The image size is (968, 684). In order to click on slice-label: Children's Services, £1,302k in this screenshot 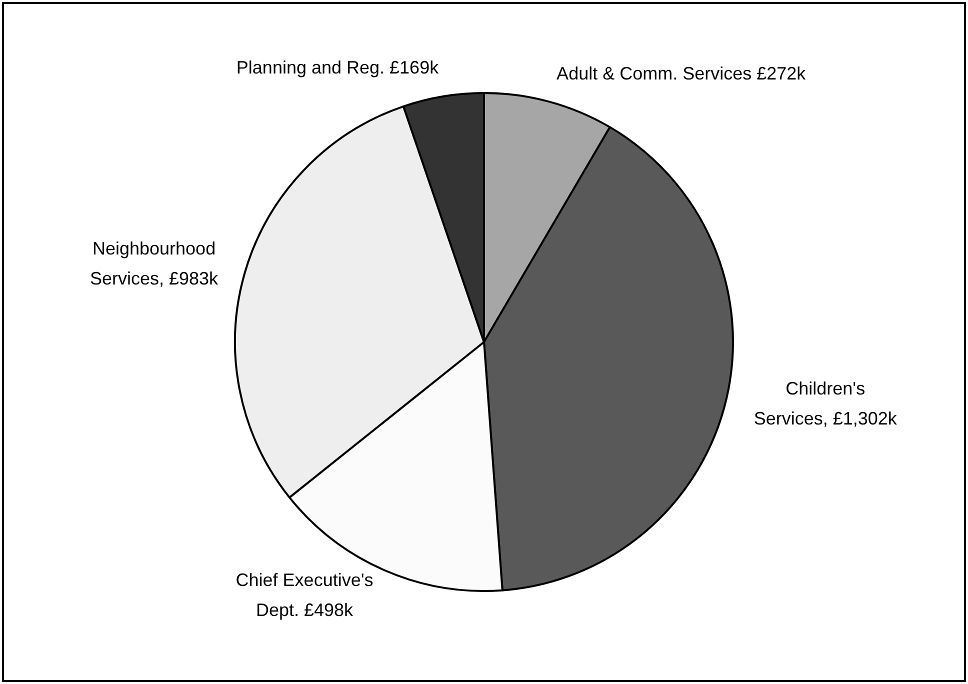, I will do `click(826, 403)`.